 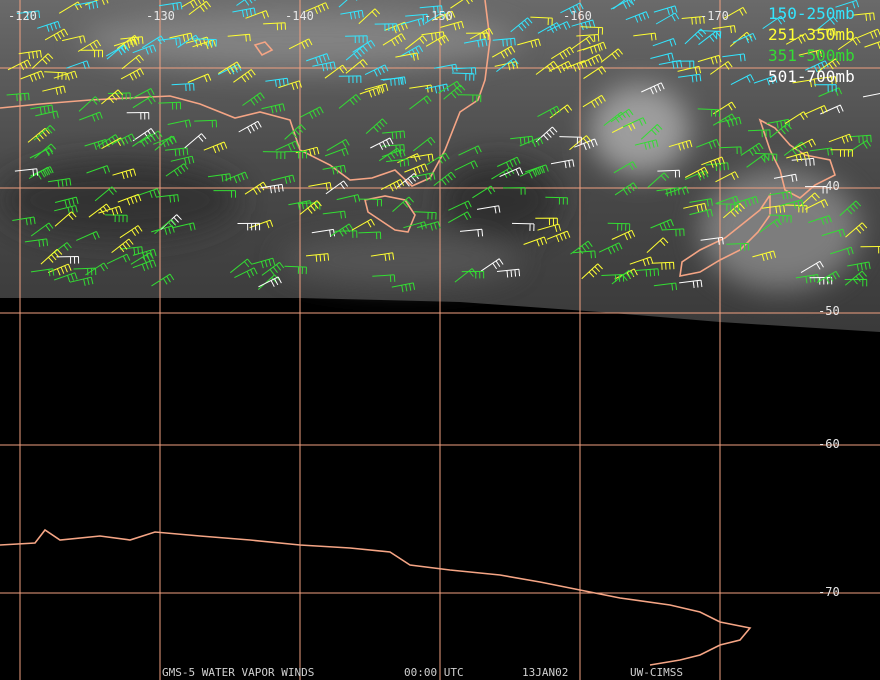 I want to click on longitude-label: -150, so click(x=438, y=16).